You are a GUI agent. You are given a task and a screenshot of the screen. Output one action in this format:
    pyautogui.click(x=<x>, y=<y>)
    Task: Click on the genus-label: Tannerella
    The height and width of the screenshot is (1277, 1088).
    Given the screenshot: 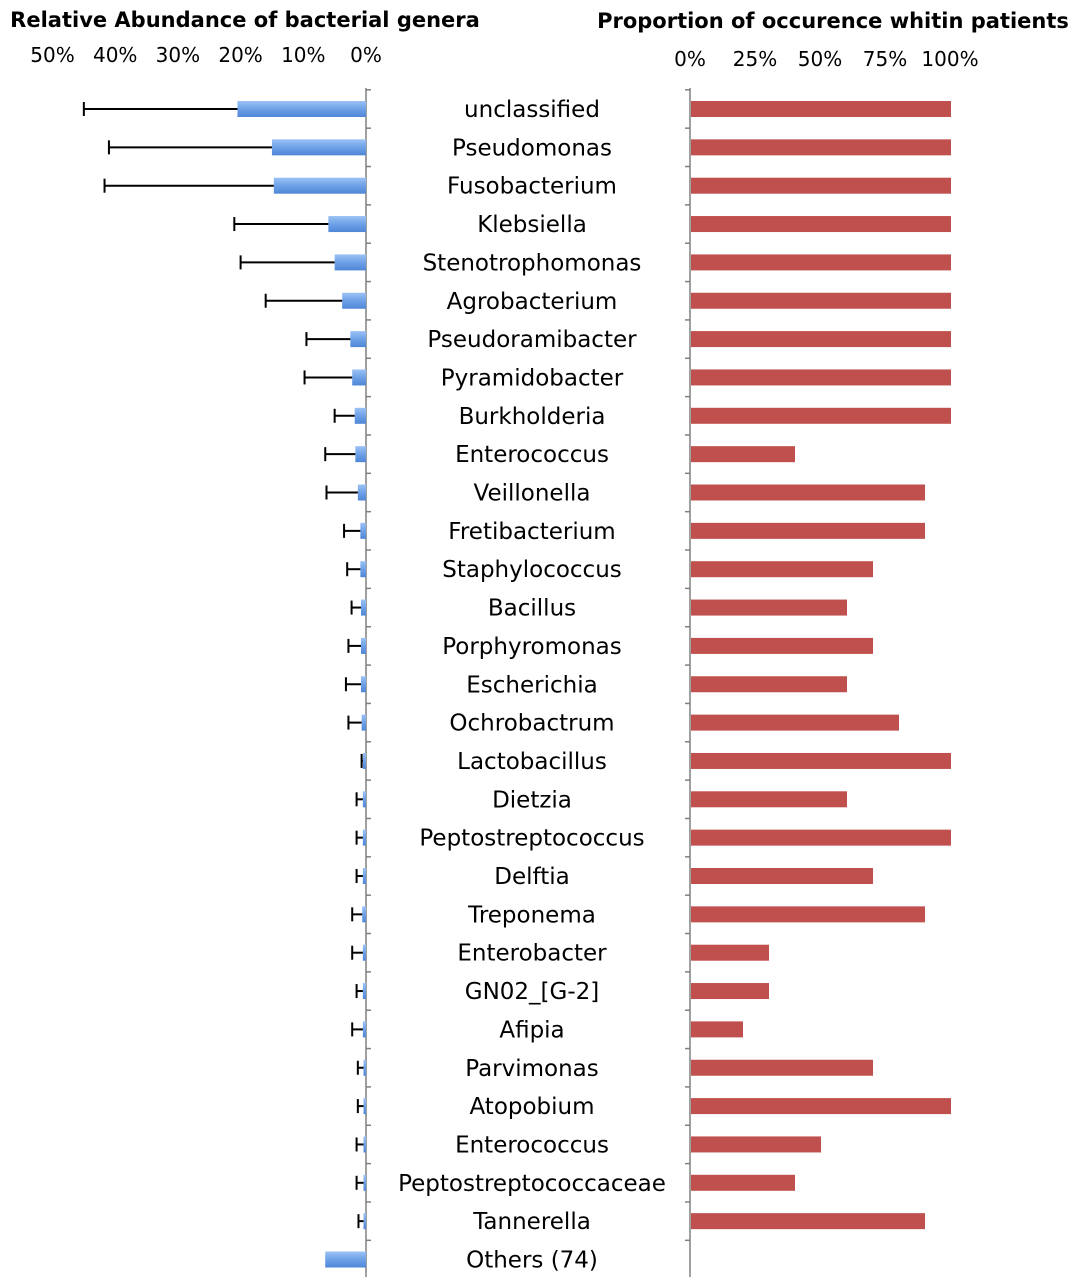 What is the action you would take?
    pyautogui.click(x=531, y=1222)
    